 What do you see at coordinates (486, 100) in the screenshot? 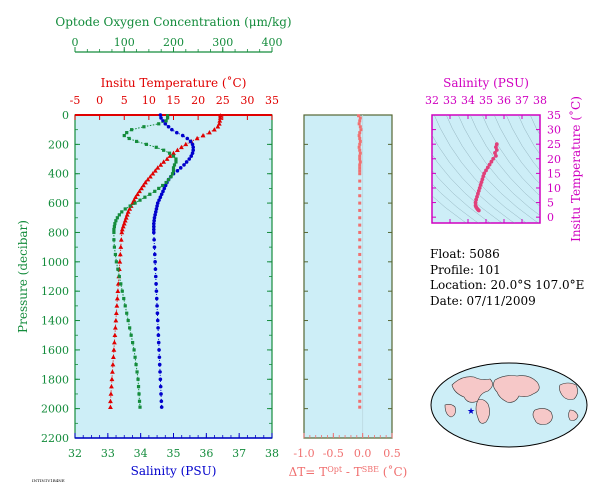
I see `ts-salinity-tick-label: 35` at bounding box center [486, 100].